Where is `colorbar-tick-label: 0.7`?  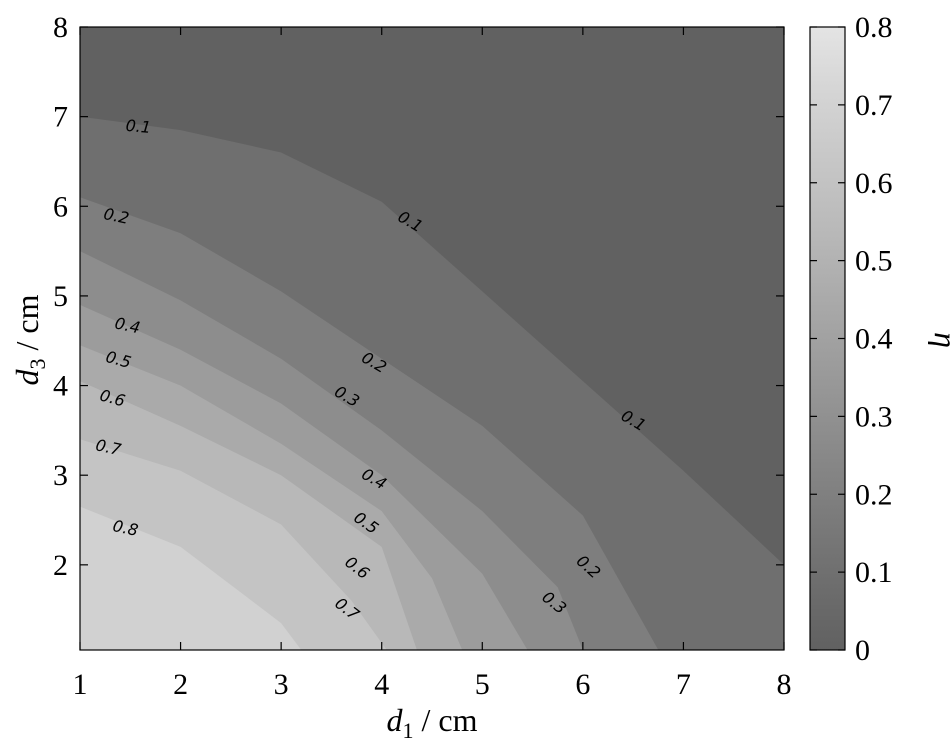
colorbar-tick-label: 0.7 is located at coordinates (874, 105).